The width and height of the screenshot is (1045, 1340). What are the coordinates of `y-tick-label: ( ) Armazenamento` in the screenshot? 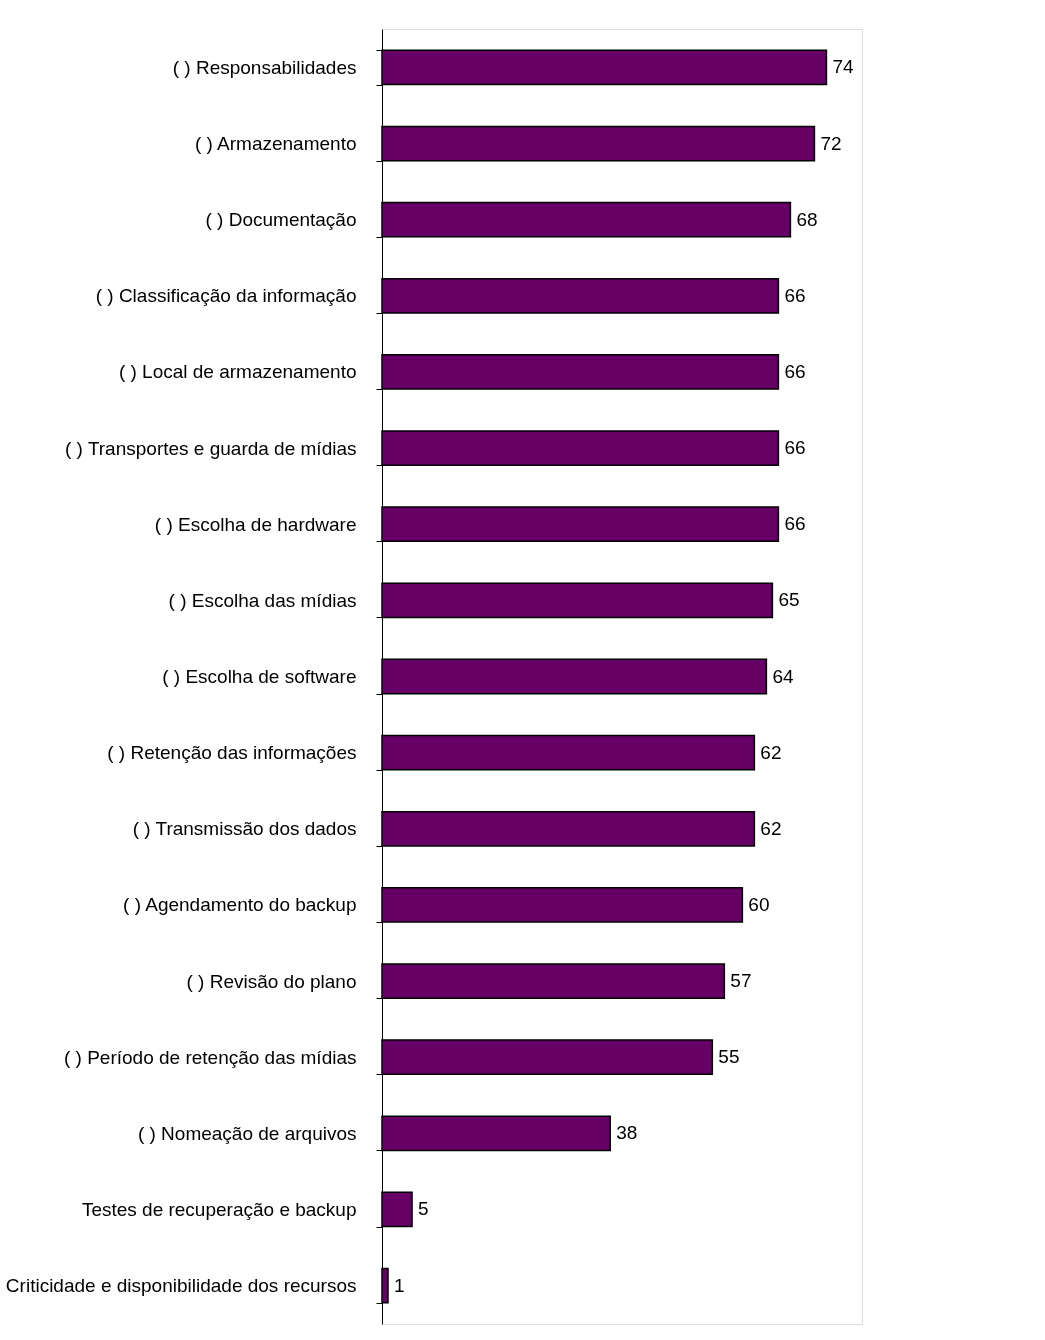 It's located at (275, 144).